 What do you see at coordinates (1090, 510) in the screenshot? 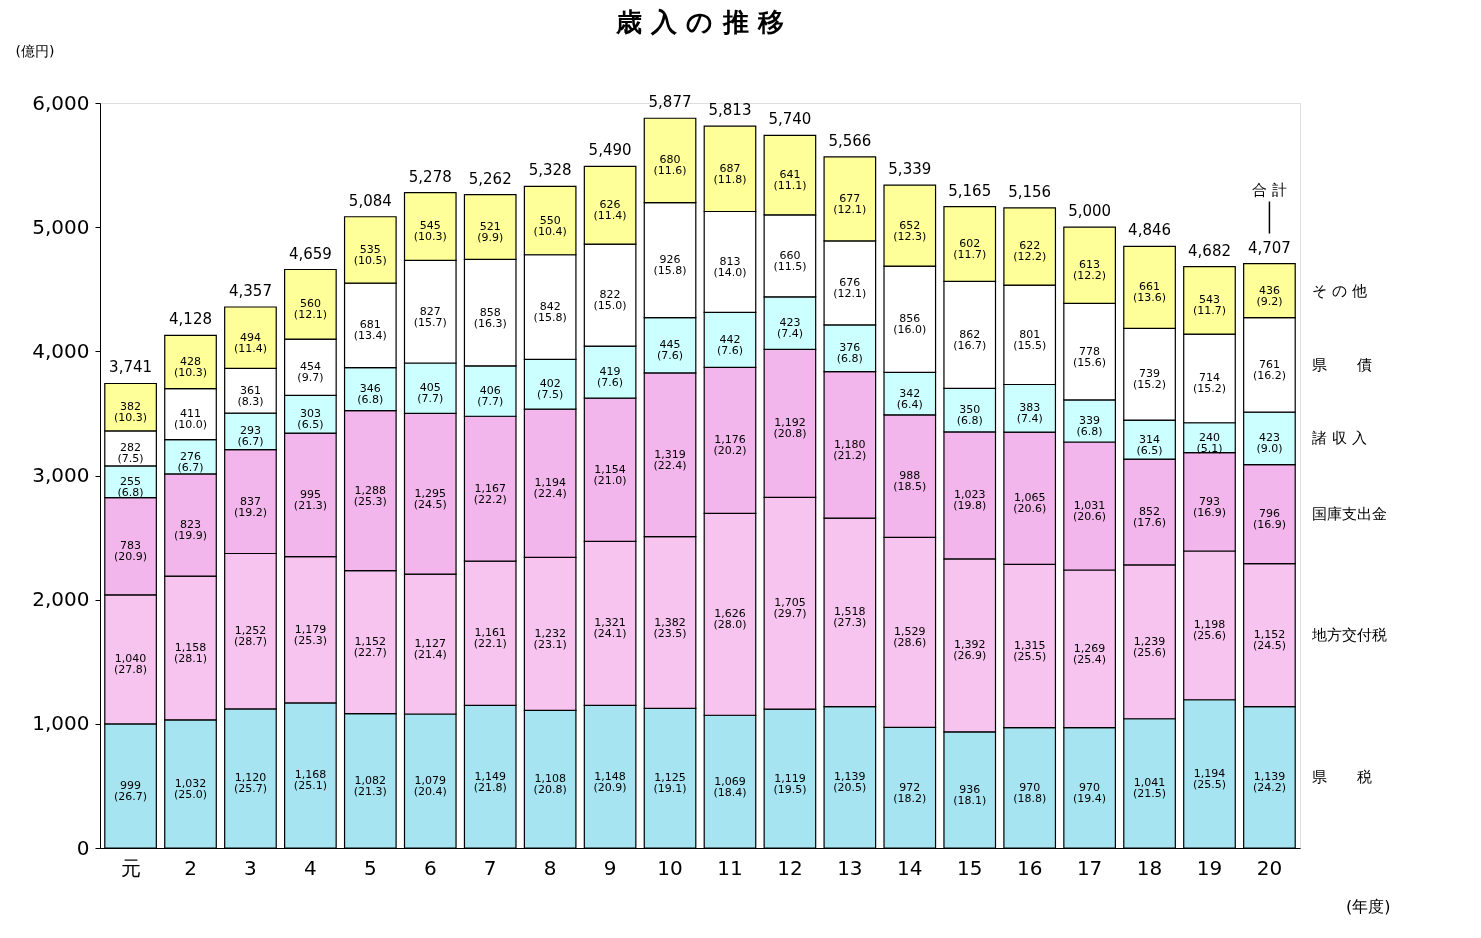
I see `data-label: 1,031 (20.6)` at bounding box center [1090, 510].